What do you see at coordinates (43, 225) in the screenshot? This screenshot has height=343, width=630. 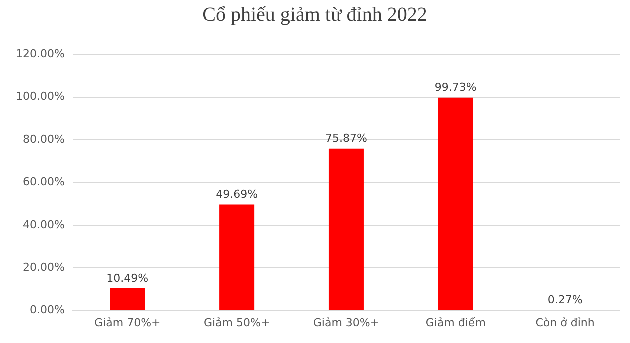 I see `y-tick-label: 40.00%` at bounding box center [43, 225].